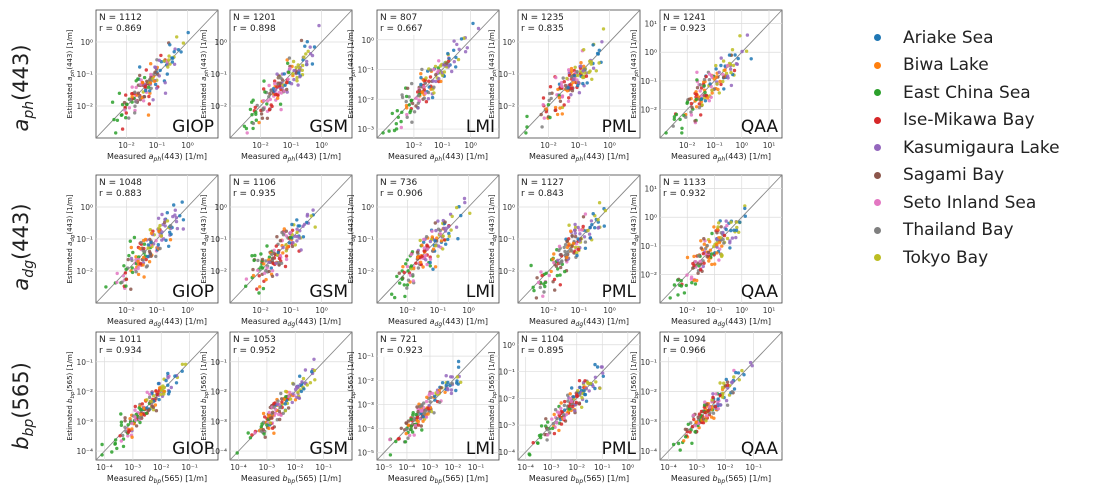 This screenshot has height=495, width=1101. I want to click on one-to-one-line, so click(579, 74).